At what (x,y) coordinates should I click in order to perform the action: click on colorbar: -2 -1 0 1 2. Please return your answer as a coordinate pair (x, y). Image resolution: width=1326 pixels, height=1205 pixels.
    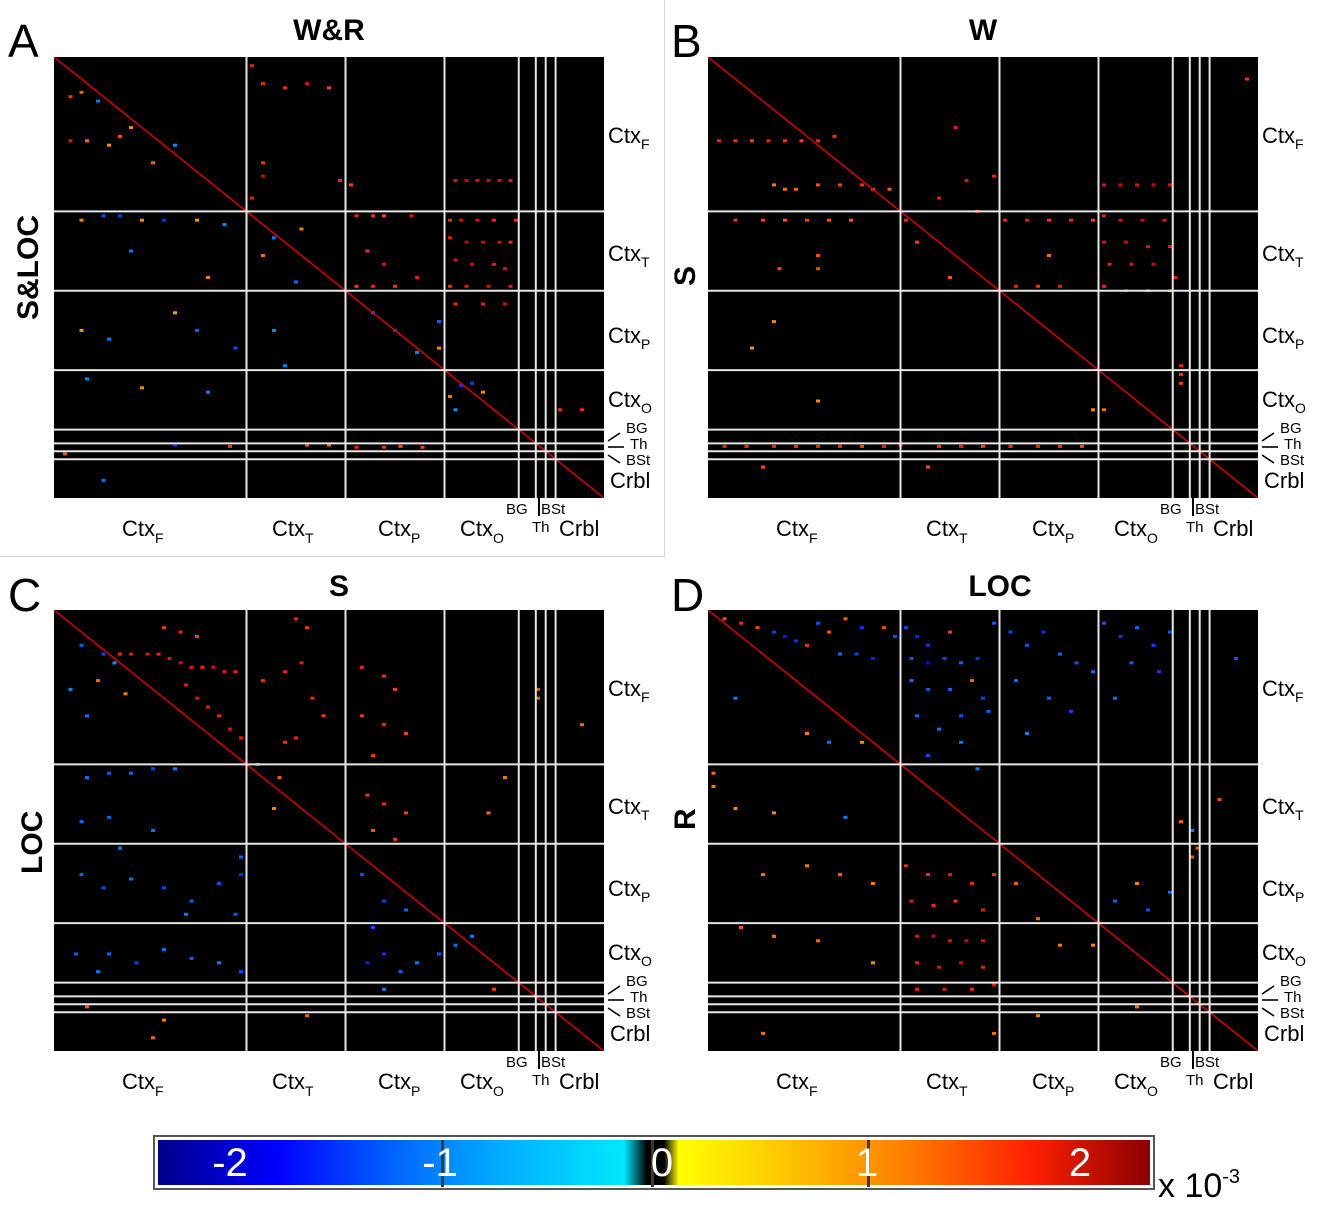
    Looking at the image, I should click on (654, 1162).